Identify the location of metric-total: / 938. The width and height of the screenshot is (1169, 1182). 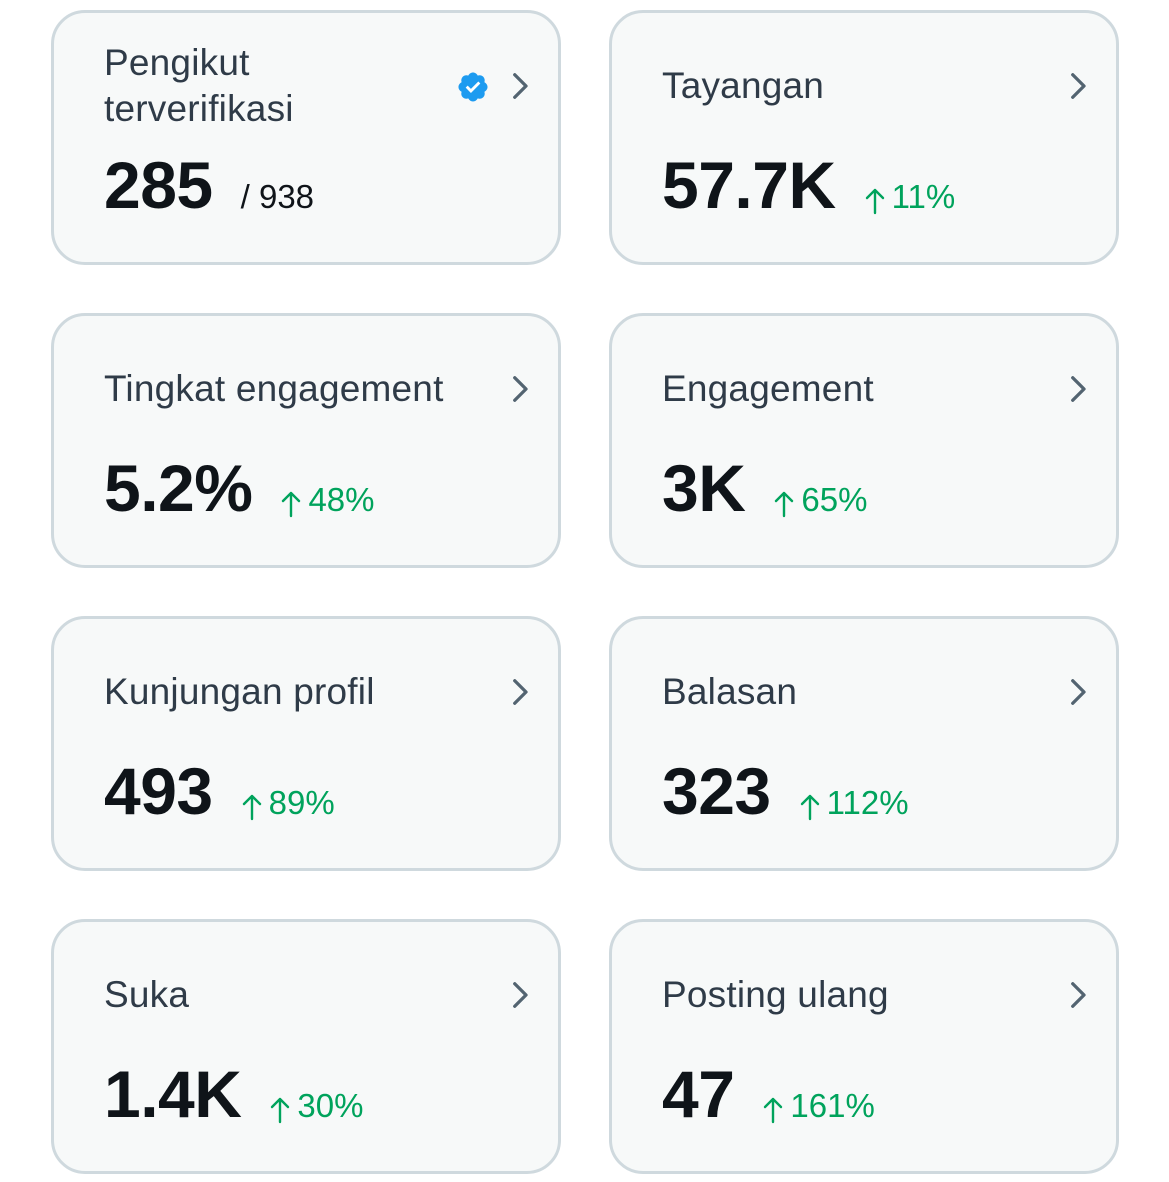
(277, 196).